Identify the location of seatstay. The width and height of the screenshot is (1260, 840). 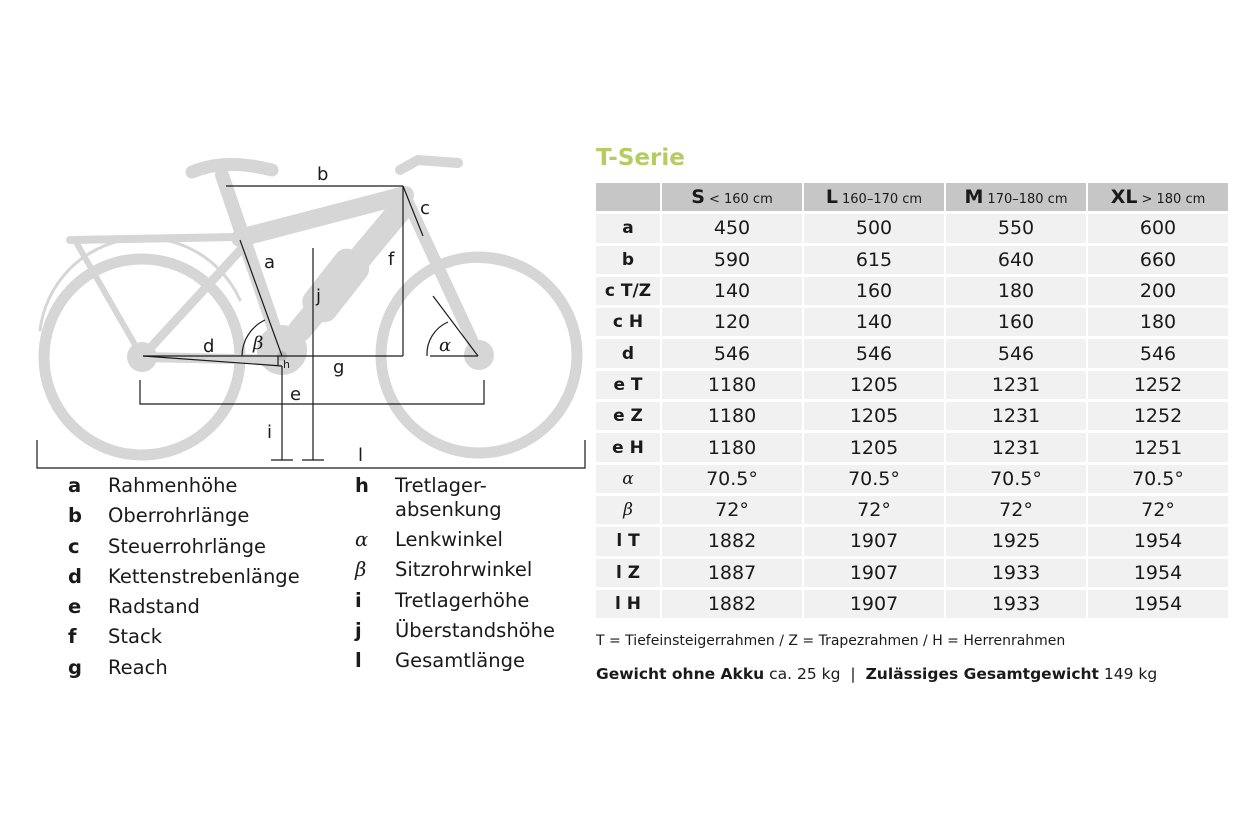
(193, 301).